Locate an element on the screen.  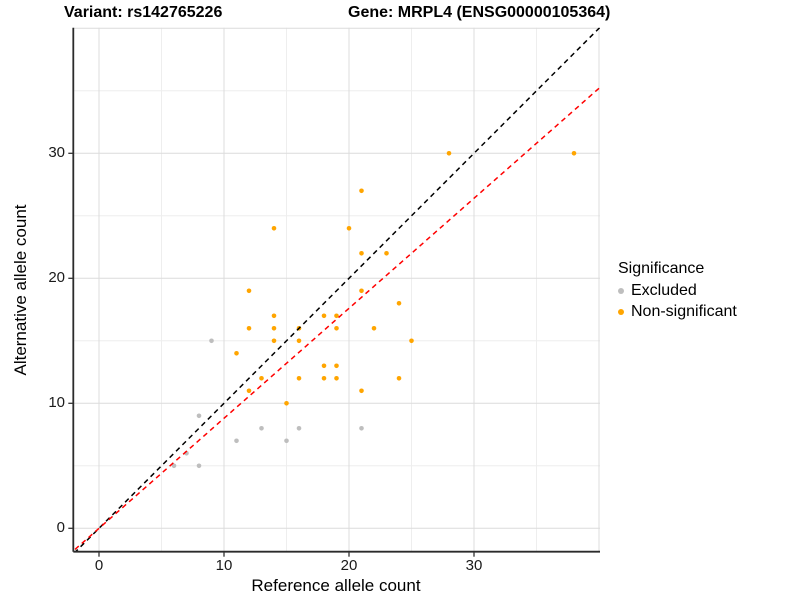
y-tick-label-10: 10 is located at coordinates (56, 402).